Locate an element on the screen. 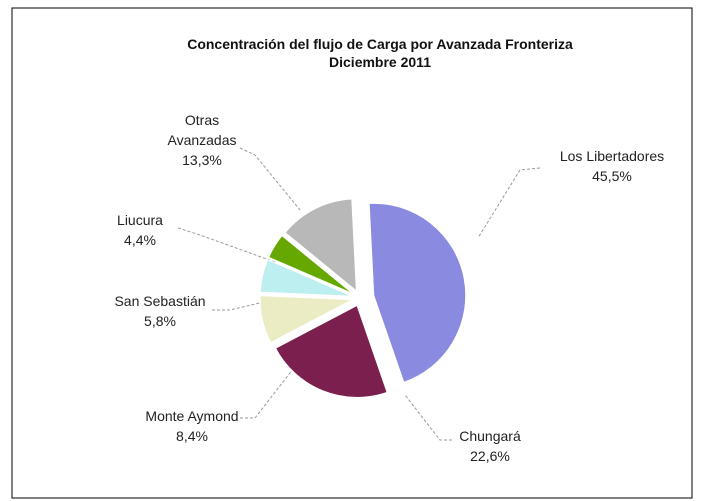  value-label: 4,4% is located at coordinates (140, 240).